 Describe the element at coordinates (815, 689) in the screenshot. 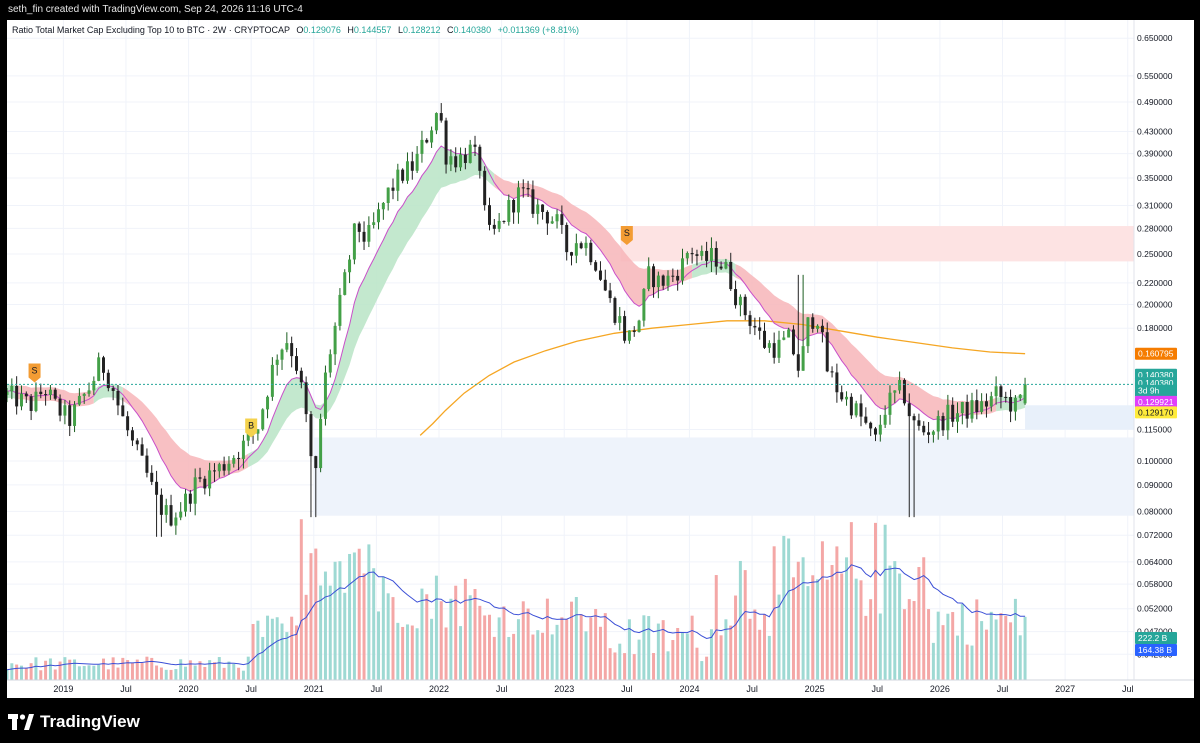

I see `time-axis-label: 2025` at that location.